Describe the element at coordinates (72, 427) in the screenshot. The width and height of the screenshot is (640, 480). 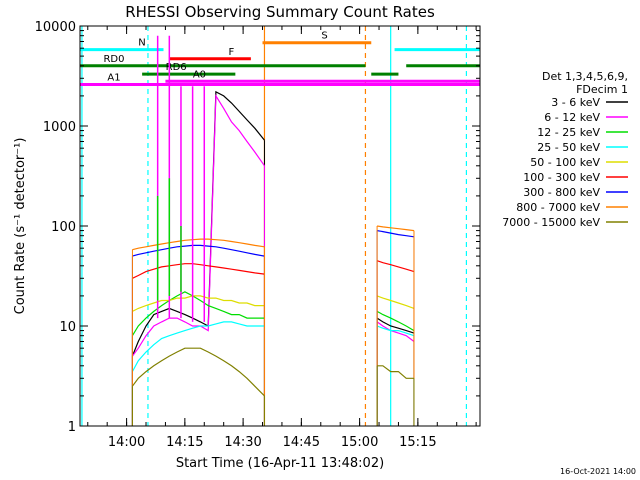
I see `y-tick-label-0: 1` at that location.